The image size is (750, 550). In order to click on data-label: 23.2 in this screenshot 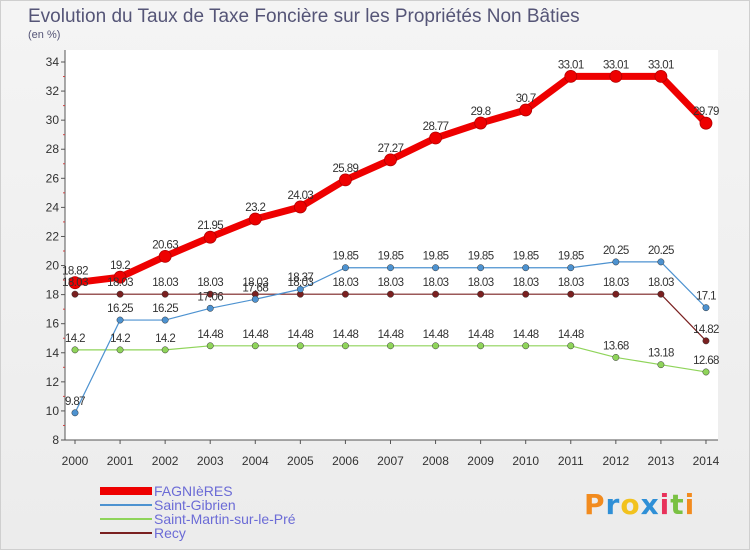, I will do `click(255, 208)`.